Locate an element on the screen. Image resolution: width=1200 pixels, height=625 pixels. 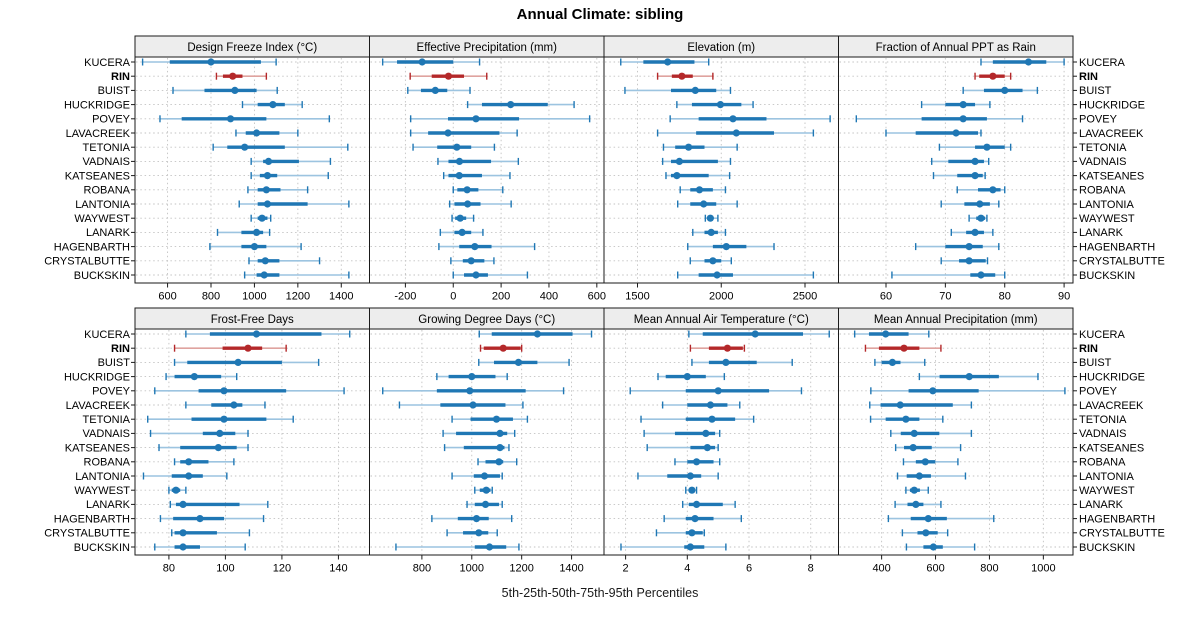
x-tick-label: 140 is located at coordinates (338, 569).